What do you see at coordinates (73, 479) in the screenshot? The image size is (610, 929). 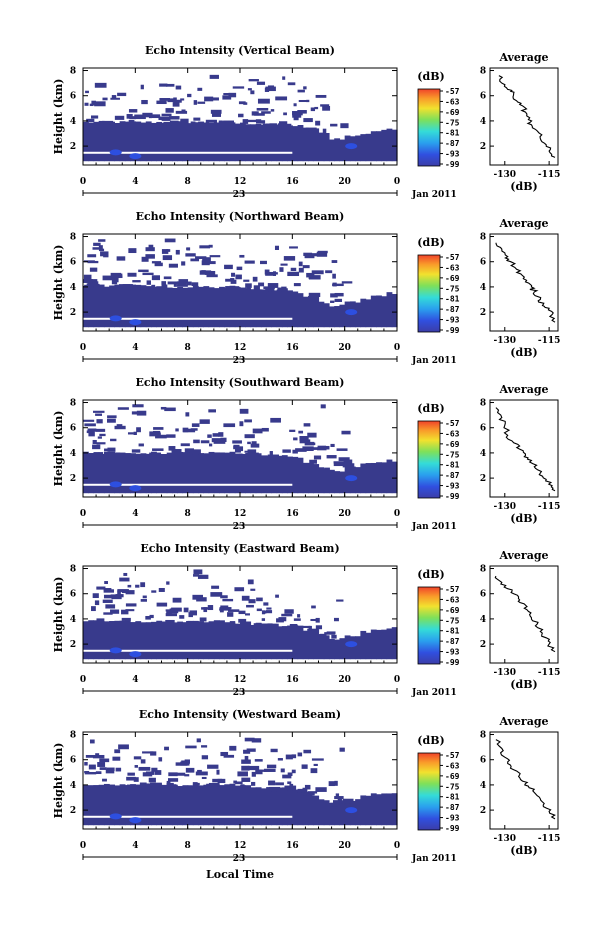 I see `y-tick-label: 2` at bounding box center [73, 479].